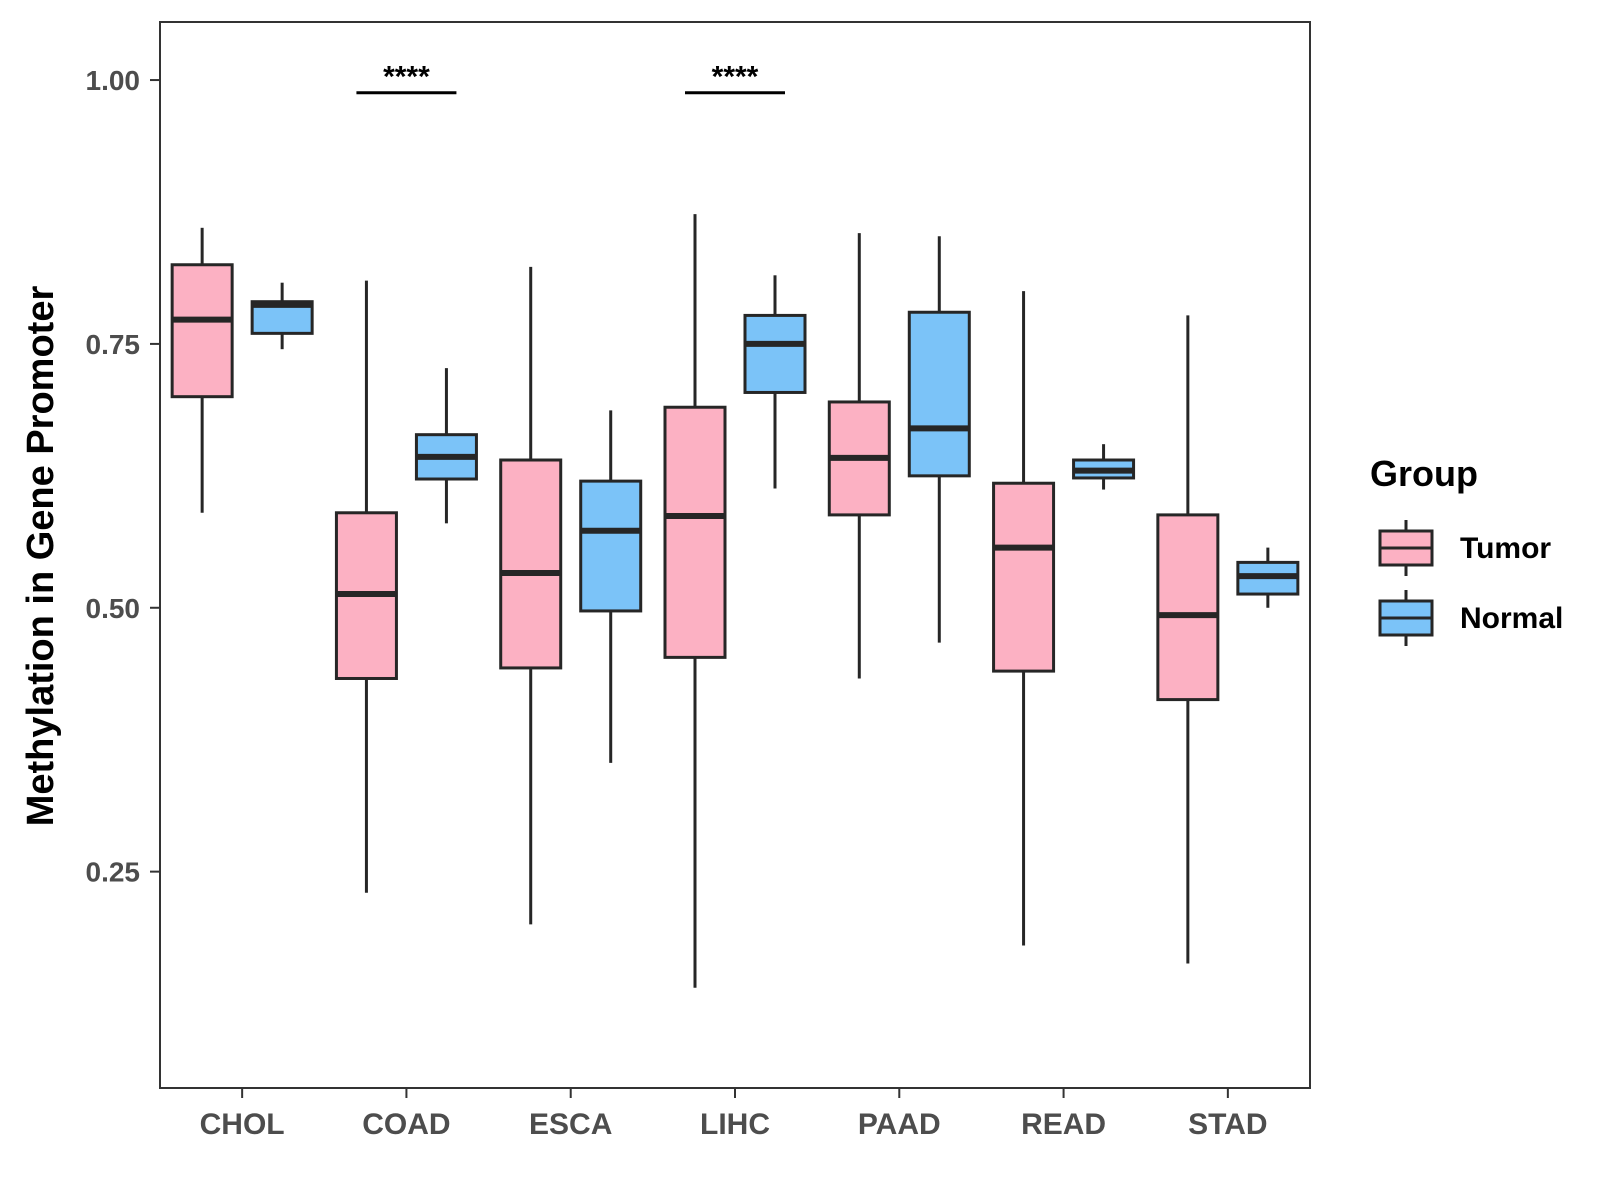  I want to click on box-tumor-chol, so click(202, 370).